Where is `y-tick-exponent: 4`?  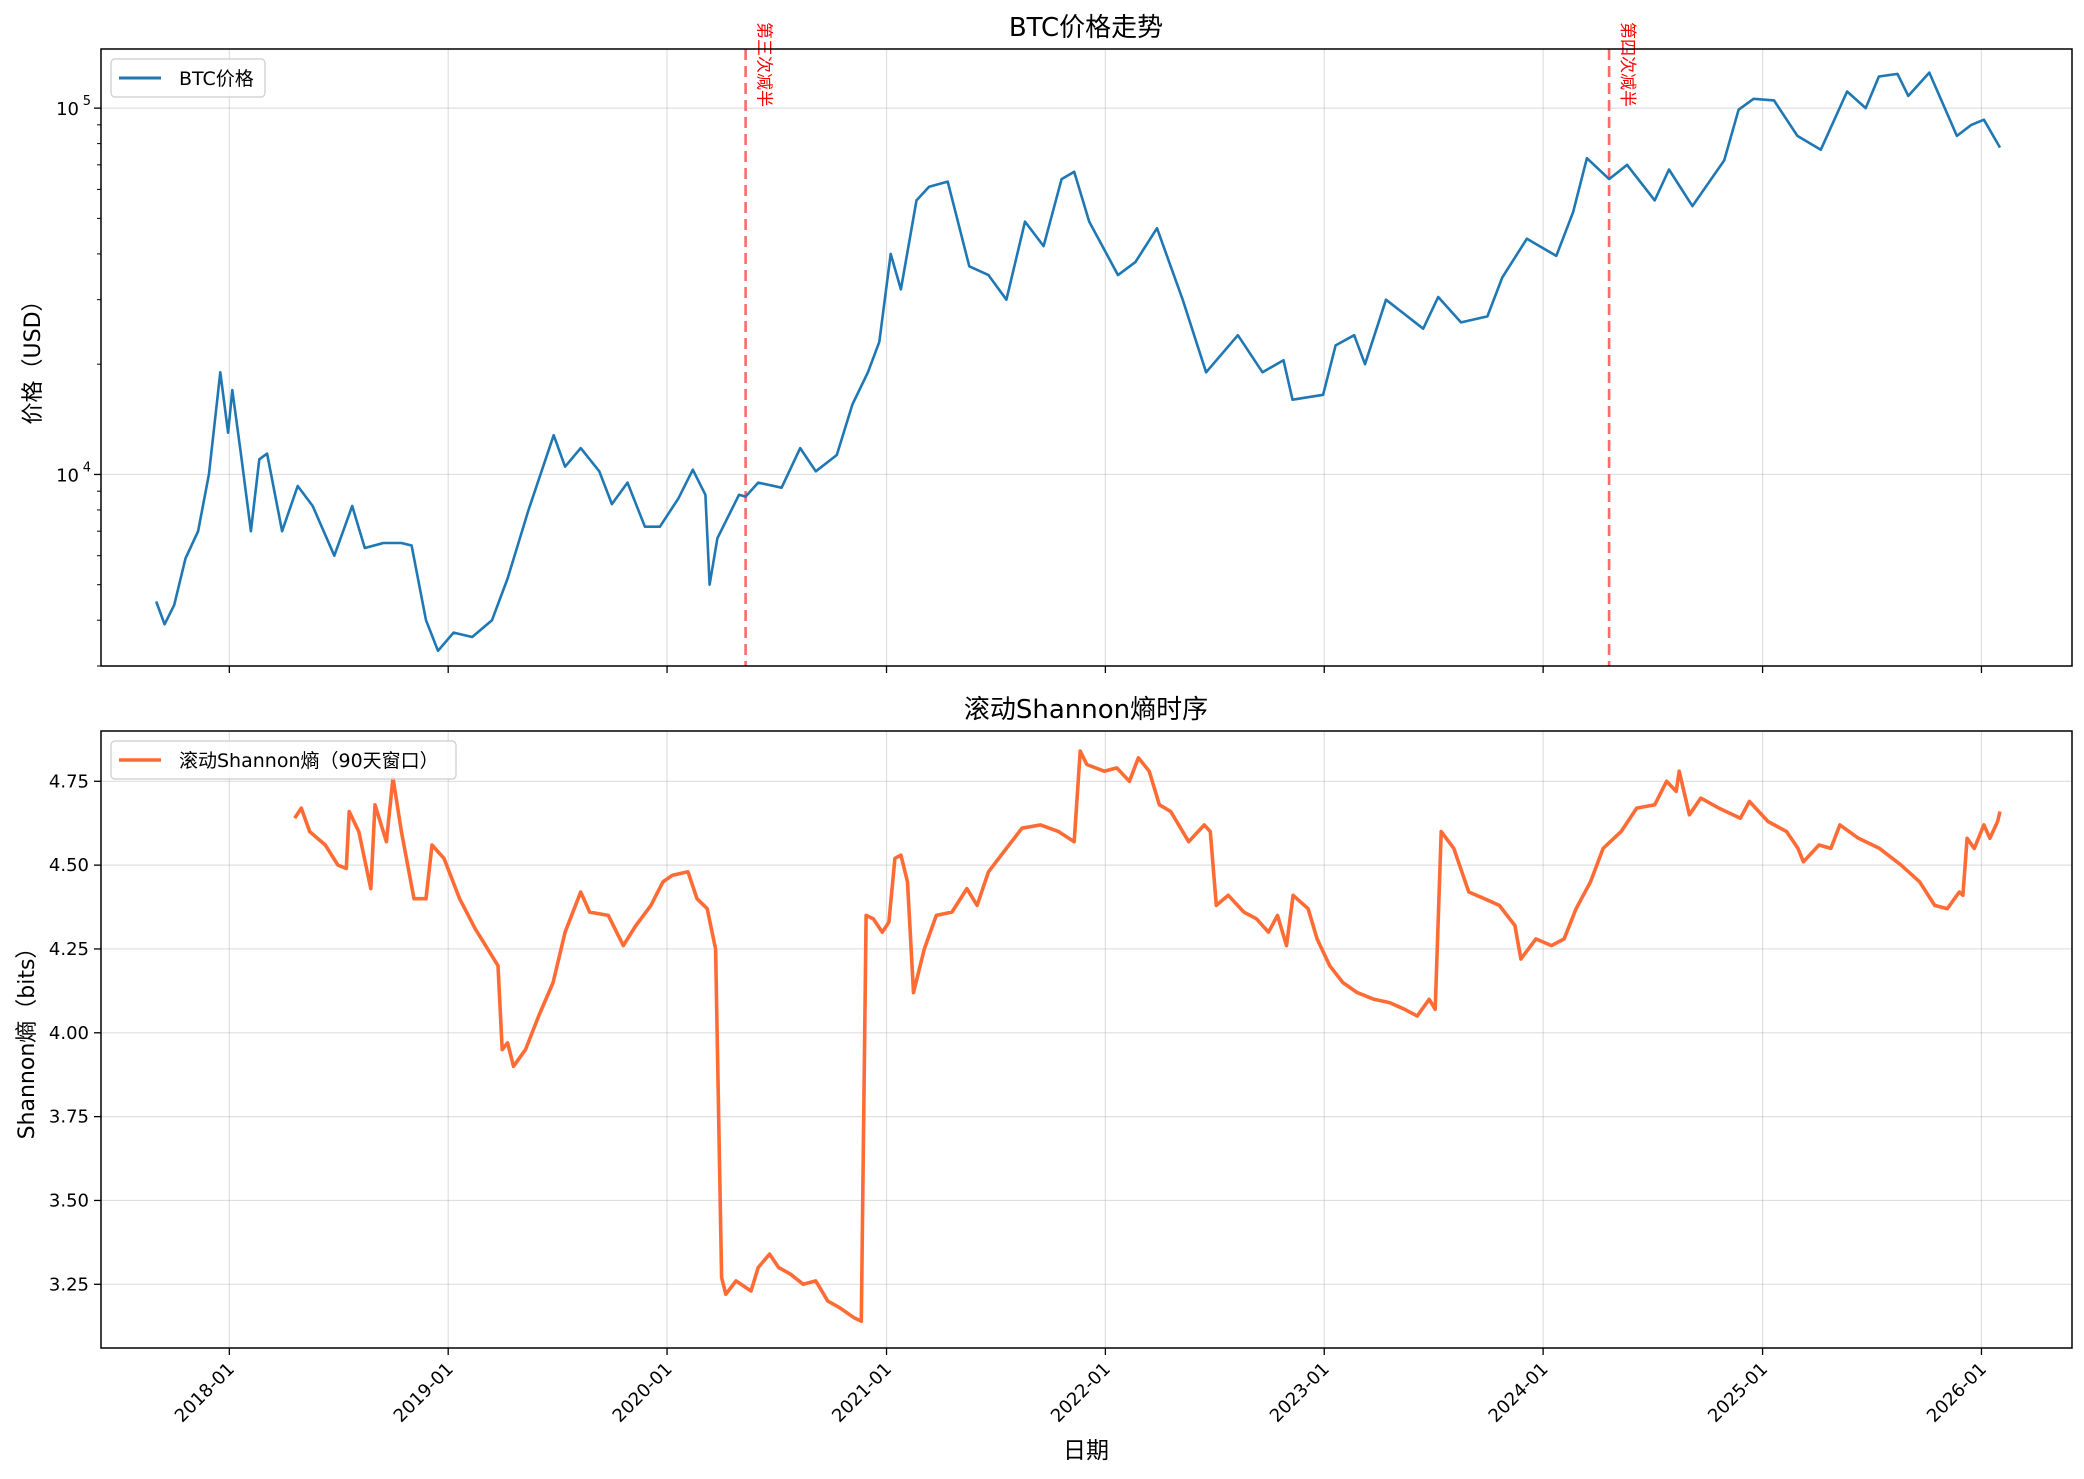
y-tick-exponent: 4 is located at coordinates (87, 467).